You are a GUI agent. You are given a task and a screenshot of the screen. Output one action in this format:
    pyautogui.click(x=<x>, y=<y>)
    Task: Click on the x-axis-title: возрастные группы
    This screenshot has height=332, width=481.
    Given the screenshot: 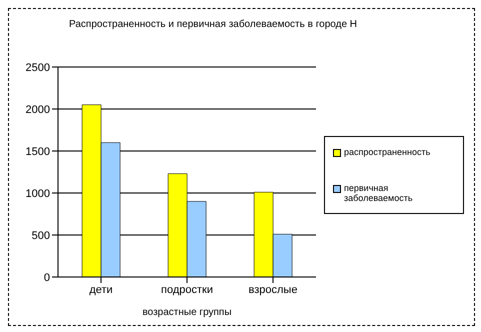 What is the action you would take?
    pyautogui.click(x=187, y=312)
    